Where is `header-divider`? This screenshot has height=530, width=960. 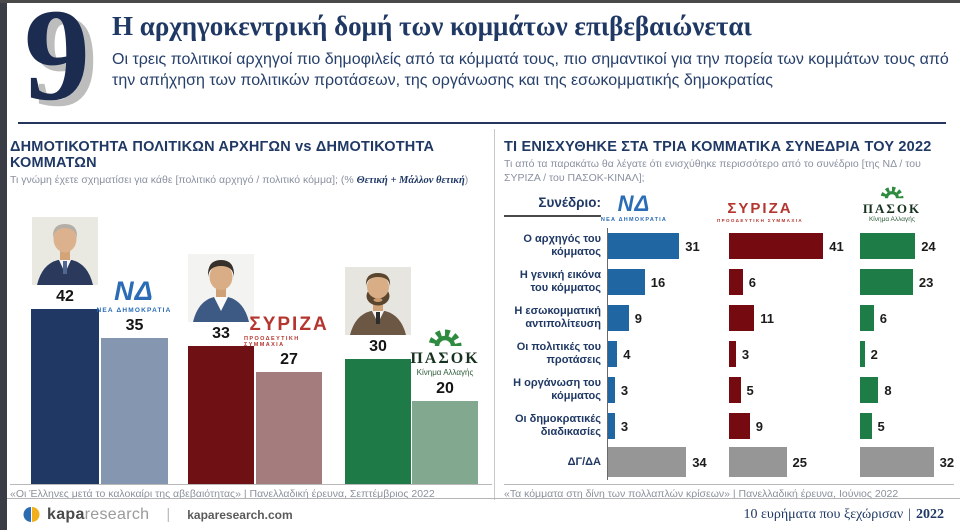 header-divider is located at coordinates (482, 123).